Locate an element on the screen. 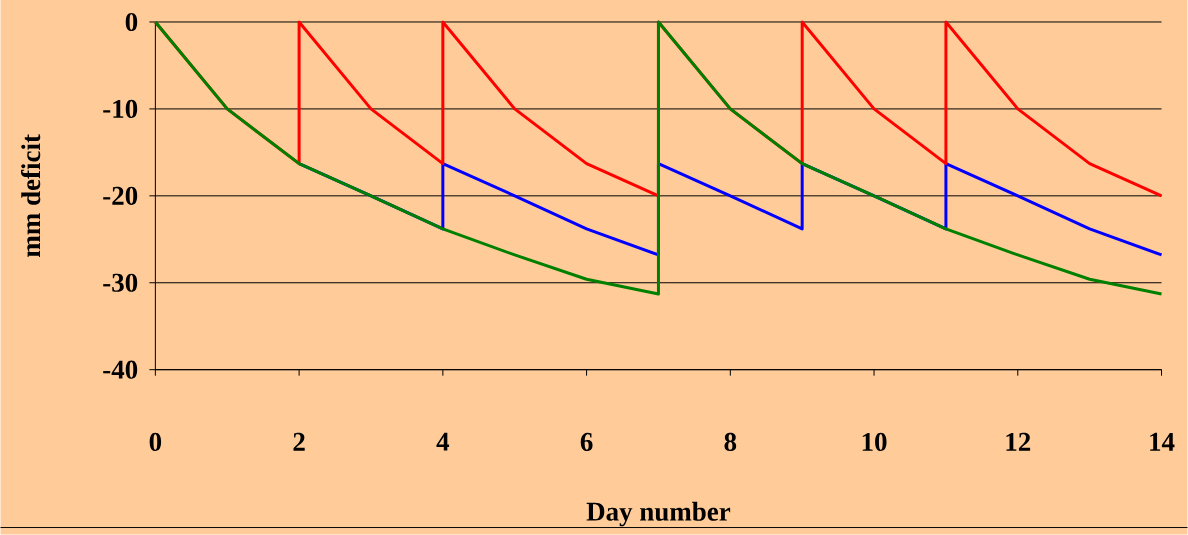 This screenshot has height=535, width=1188. x-tick-label: 14 is located at coordinates (1162, 441).